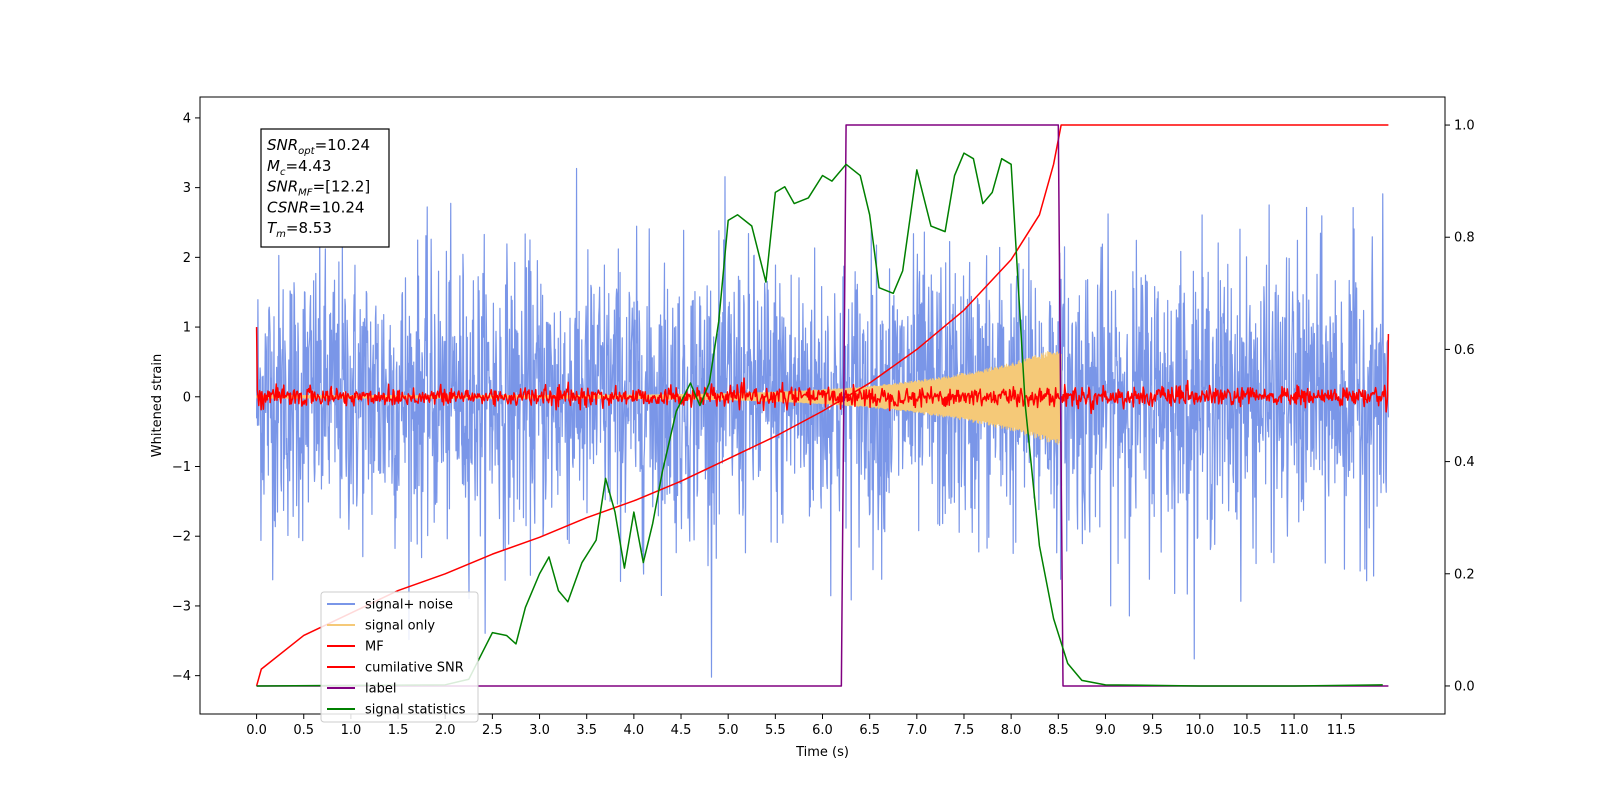  Describe the element at coordinates (1058, 730) in the screenshot. I see `x-tick-label: 8.5` at that location.